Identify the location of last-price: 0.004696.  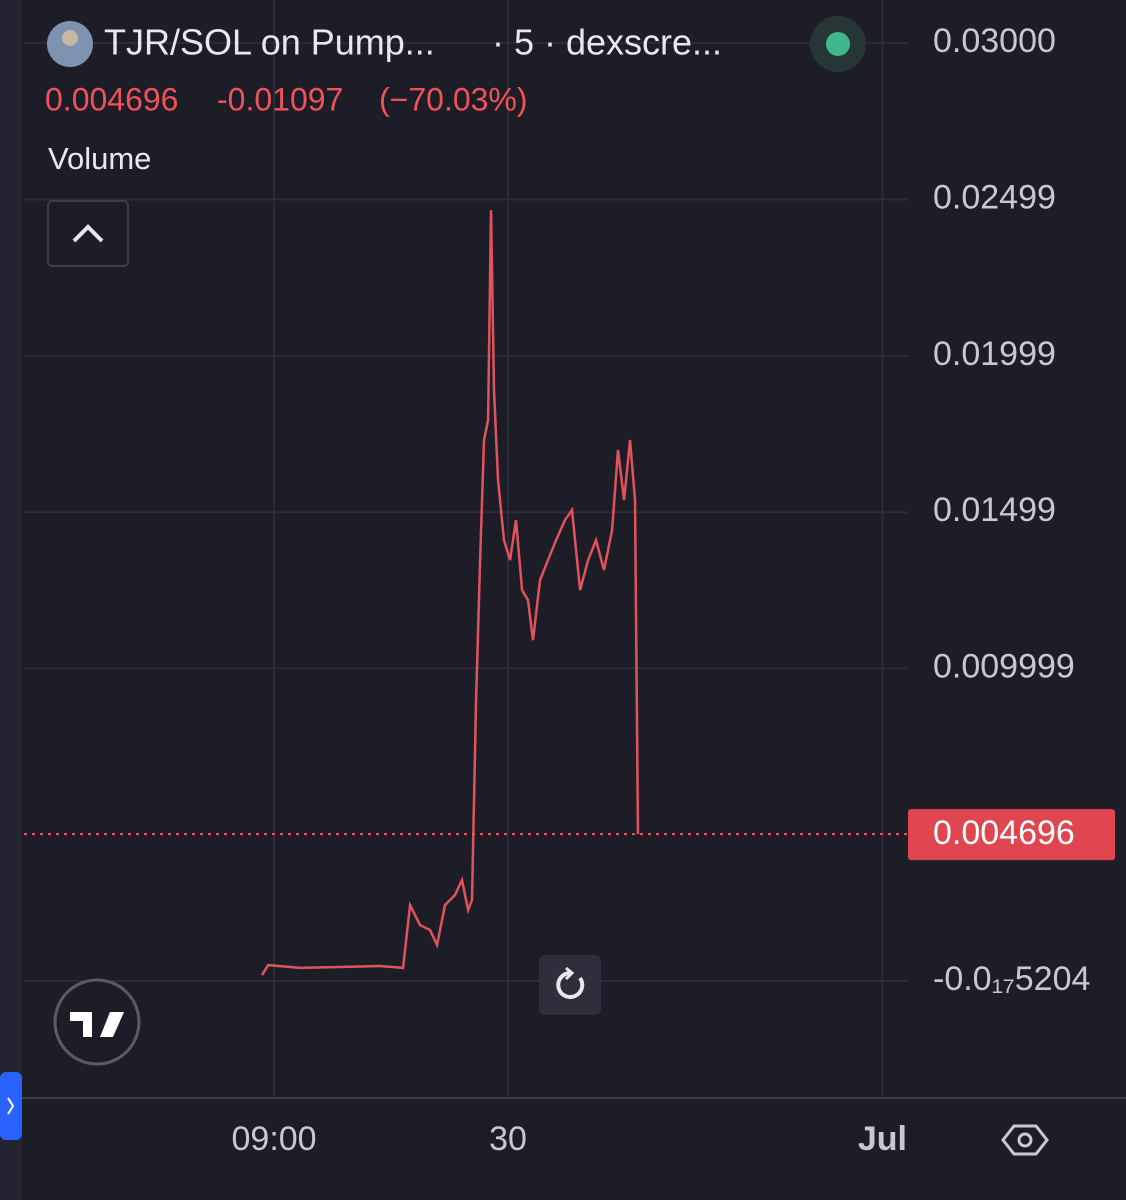
(111, 99).